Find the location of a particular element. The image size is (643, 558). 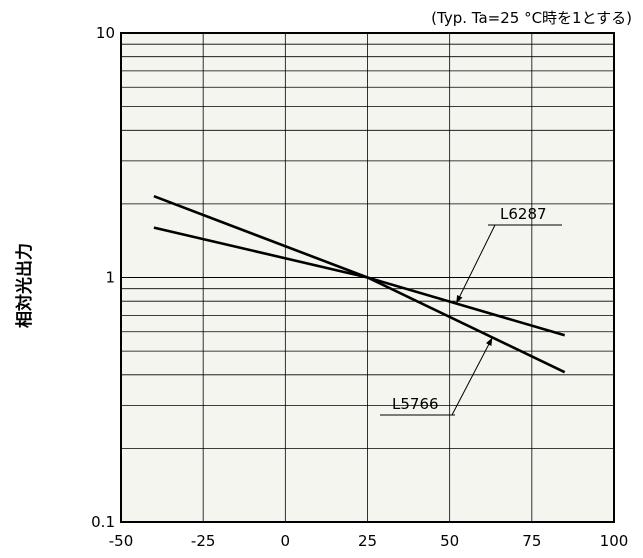

series-label-l6287: L6287 is located at coordinates (523, 214).